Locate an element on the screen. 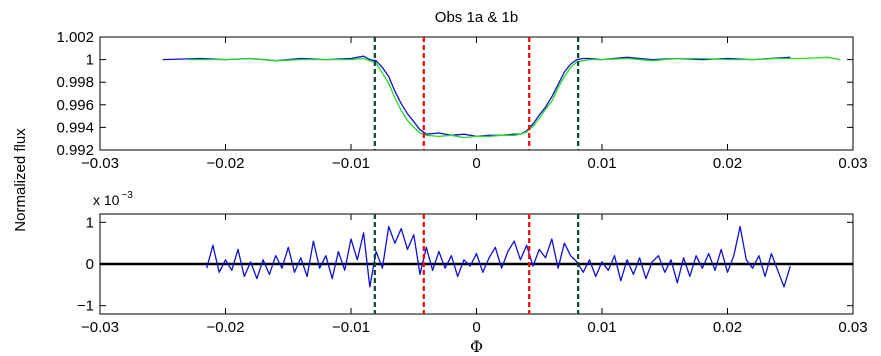  residual-scale-multiplier: x 10 −3 is located at coordinates (113, 199).